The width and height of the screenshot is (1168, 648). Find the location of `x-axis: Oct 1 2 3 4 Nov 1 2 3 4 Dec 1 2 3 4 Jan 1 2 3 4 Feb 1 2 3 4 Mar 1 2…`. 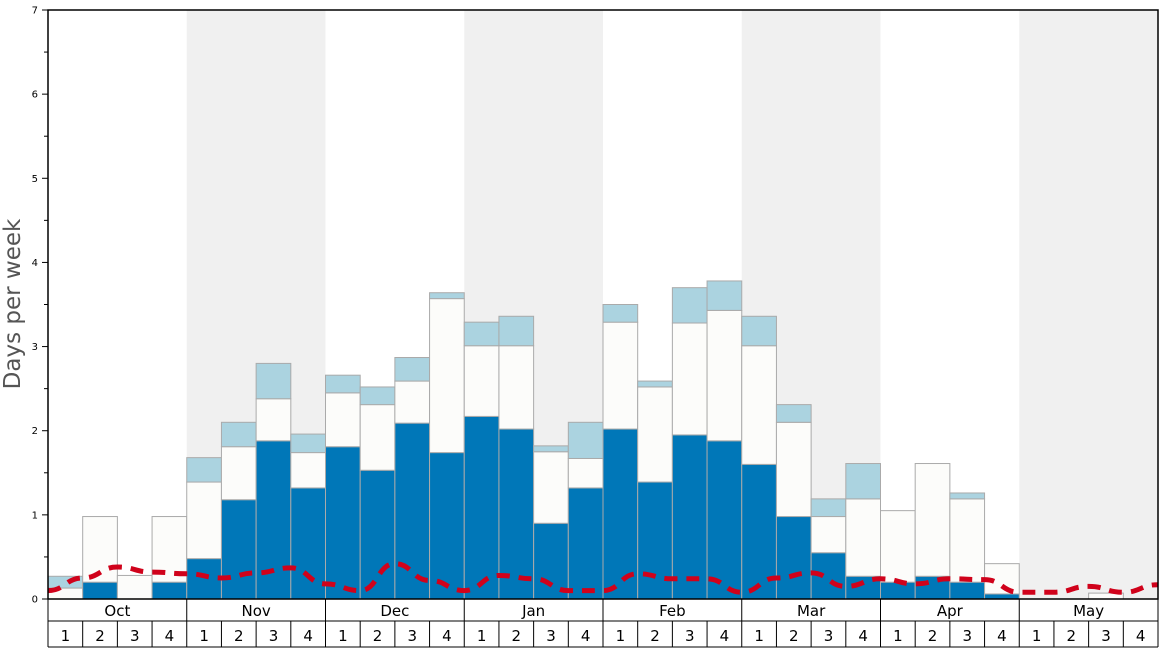

x-axis: Oct 1 2 3 4 Nov 1 2 3 4 Dec 1 2 3 4 Jan 1 2 3 4 Feb 1 2 3 4 Mar 1 2… is located at coordinates (603, 623).